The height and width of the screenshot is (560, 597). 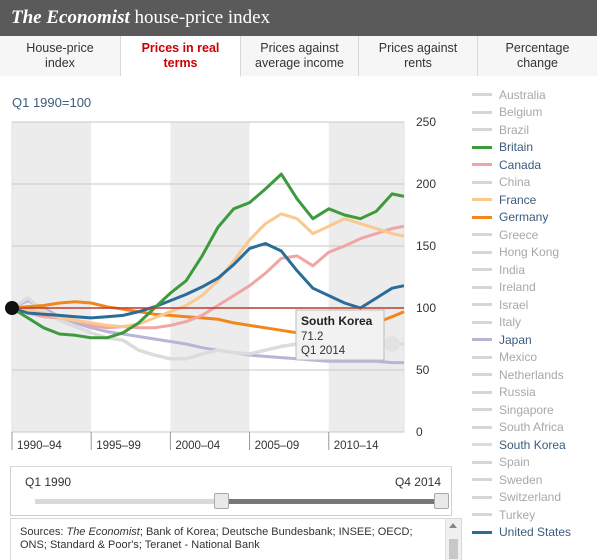 I want to click on y-tick-label: 0, so click(x=419, y=432).